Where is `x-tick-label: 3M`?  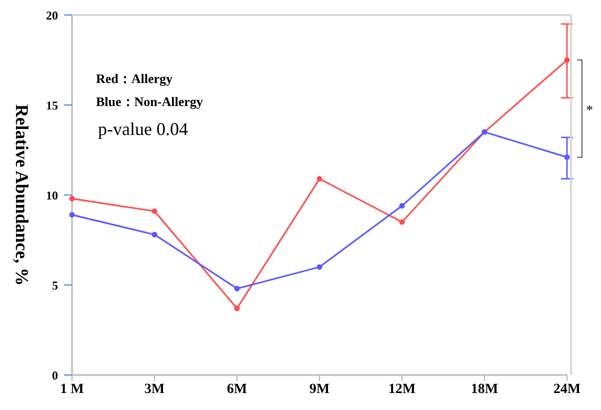
x-tick-label: 3M is located at coordinates (154, 389).